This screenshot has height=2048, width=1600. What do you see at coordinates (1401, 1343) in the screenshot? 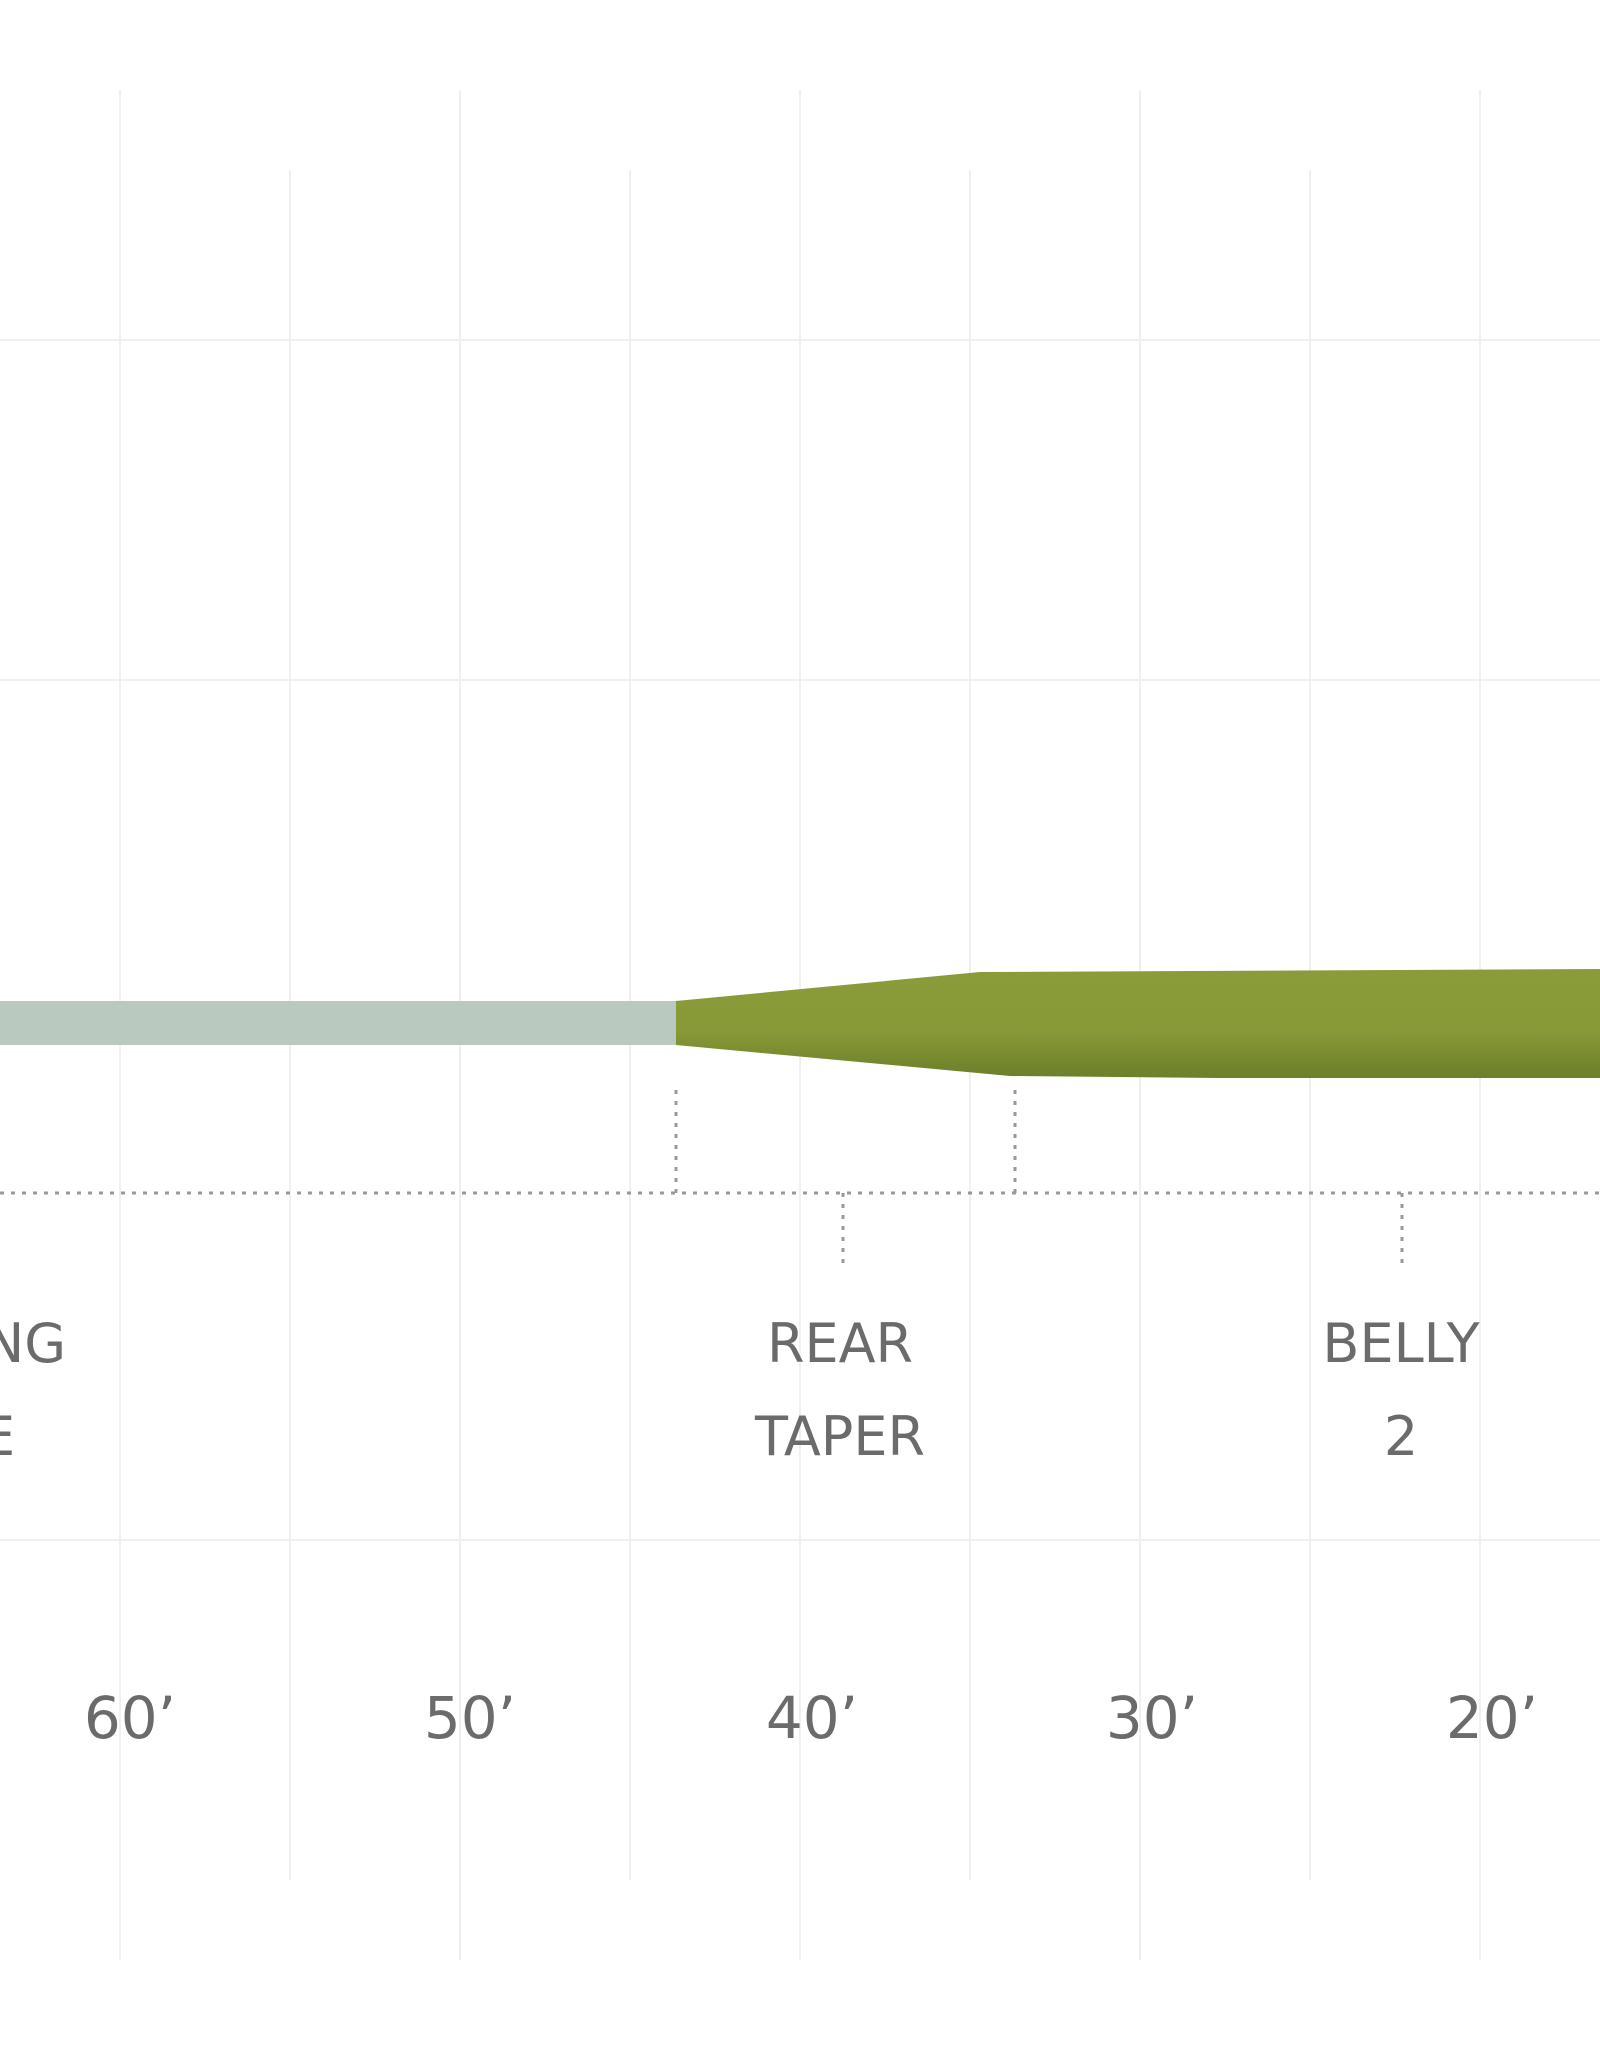
I see `belly-2-label-line-1: BELLY` at bounding box center [1401, 1343].